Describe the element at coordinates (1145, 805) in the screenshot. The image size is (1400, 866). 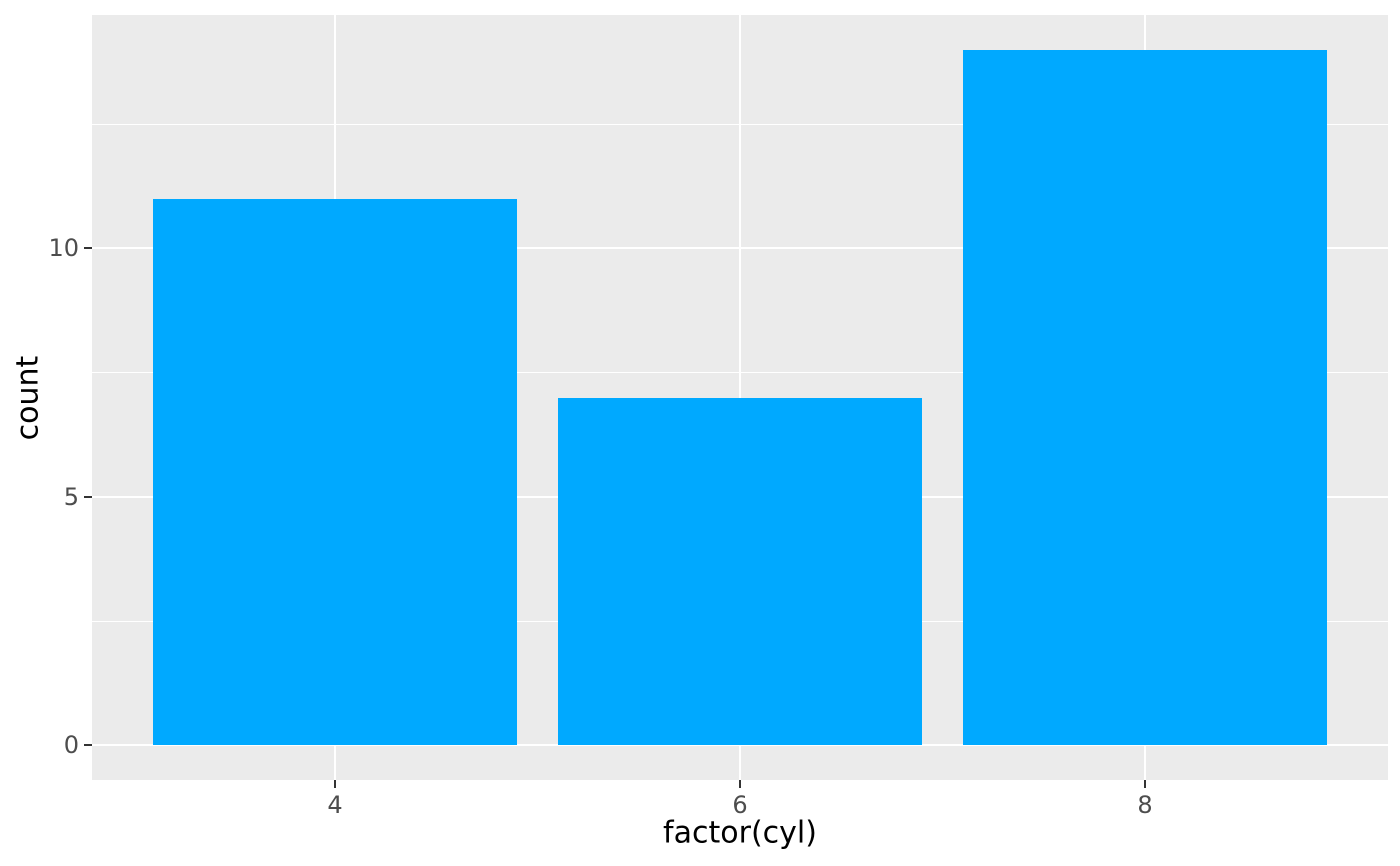
I see `x-tick-label: 8` at that location.